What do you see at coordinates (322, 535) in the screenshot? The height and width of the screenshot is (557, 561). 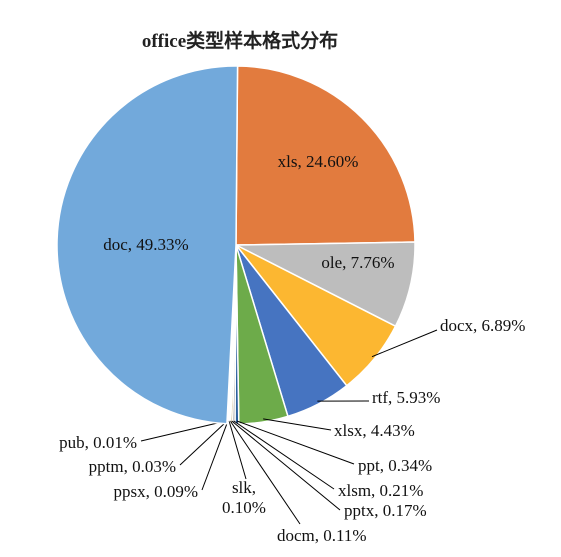 I see `data-label: docm, 0.11%` at bounding box center [322, 535].